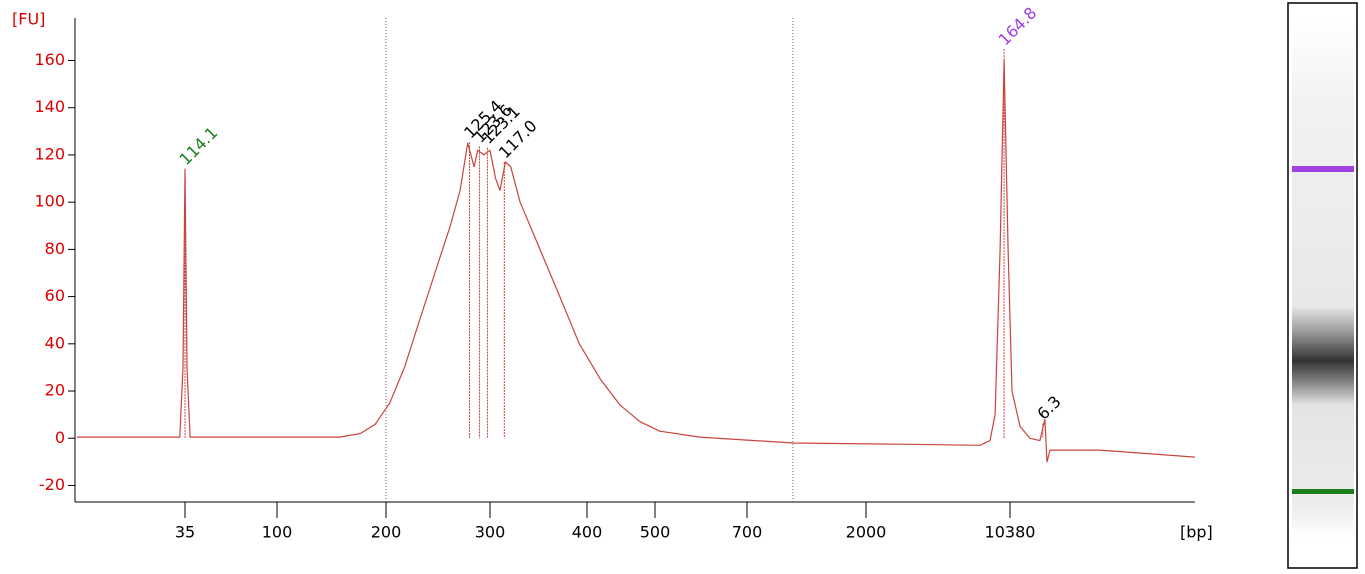  Describe the element at coordinates (28, 19) in the screenshot. I see `y-unit: [FU]` at that location.